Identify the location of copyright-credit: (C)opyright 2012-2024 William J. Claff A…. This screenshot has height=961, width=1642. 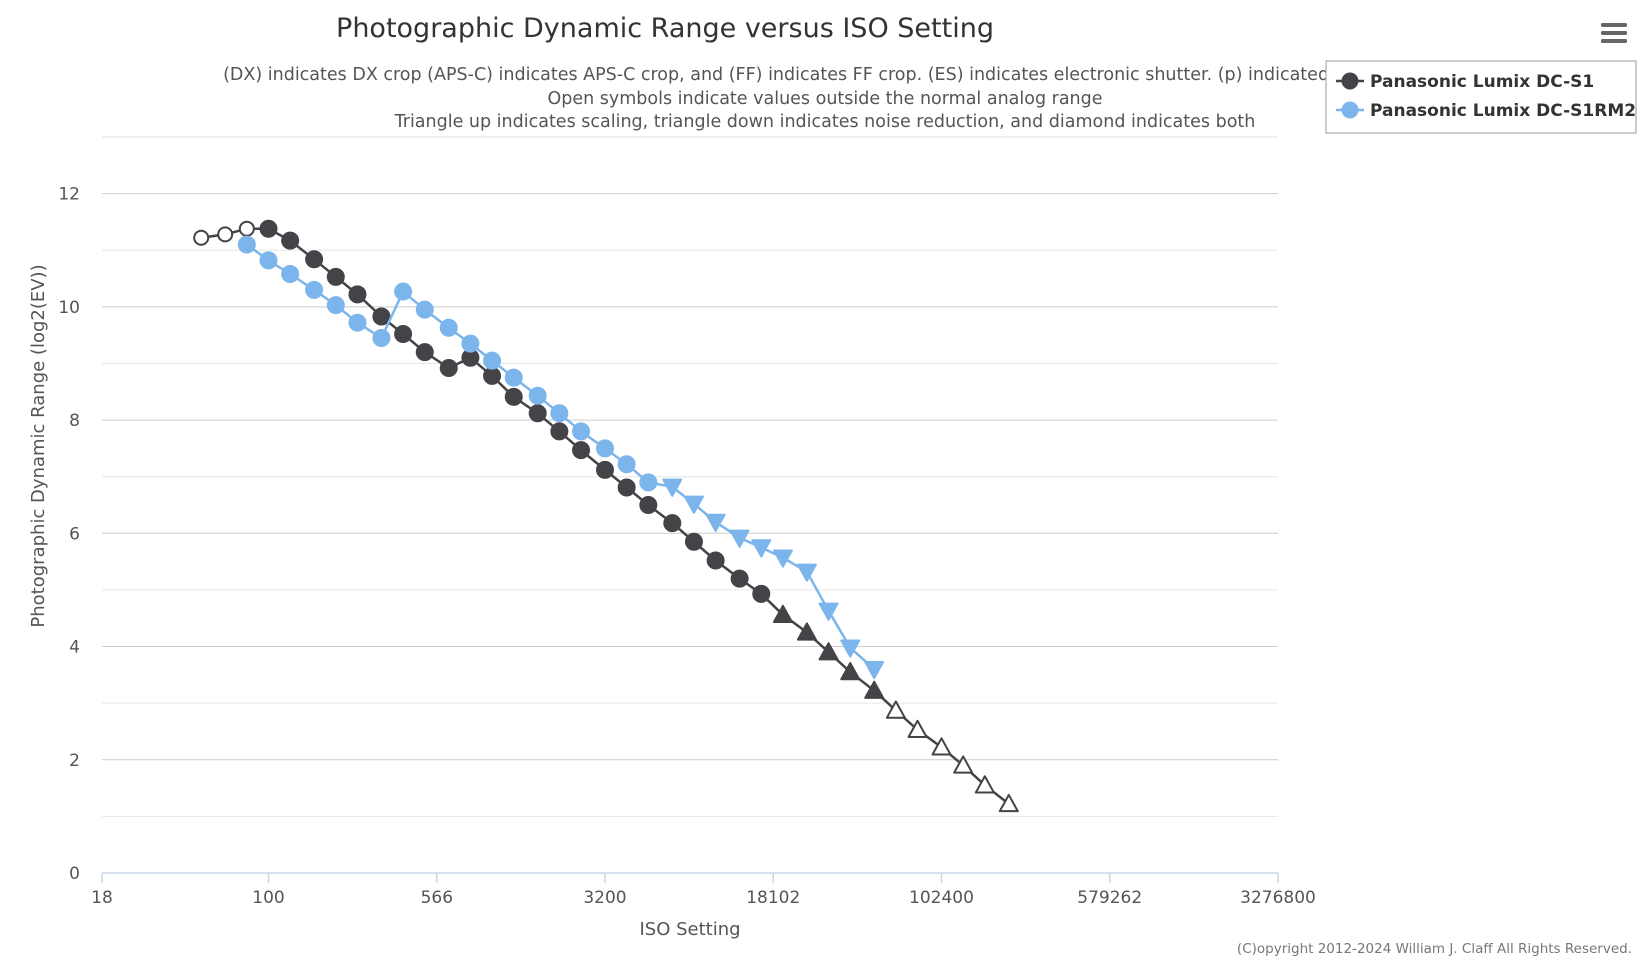
(1434, 949).